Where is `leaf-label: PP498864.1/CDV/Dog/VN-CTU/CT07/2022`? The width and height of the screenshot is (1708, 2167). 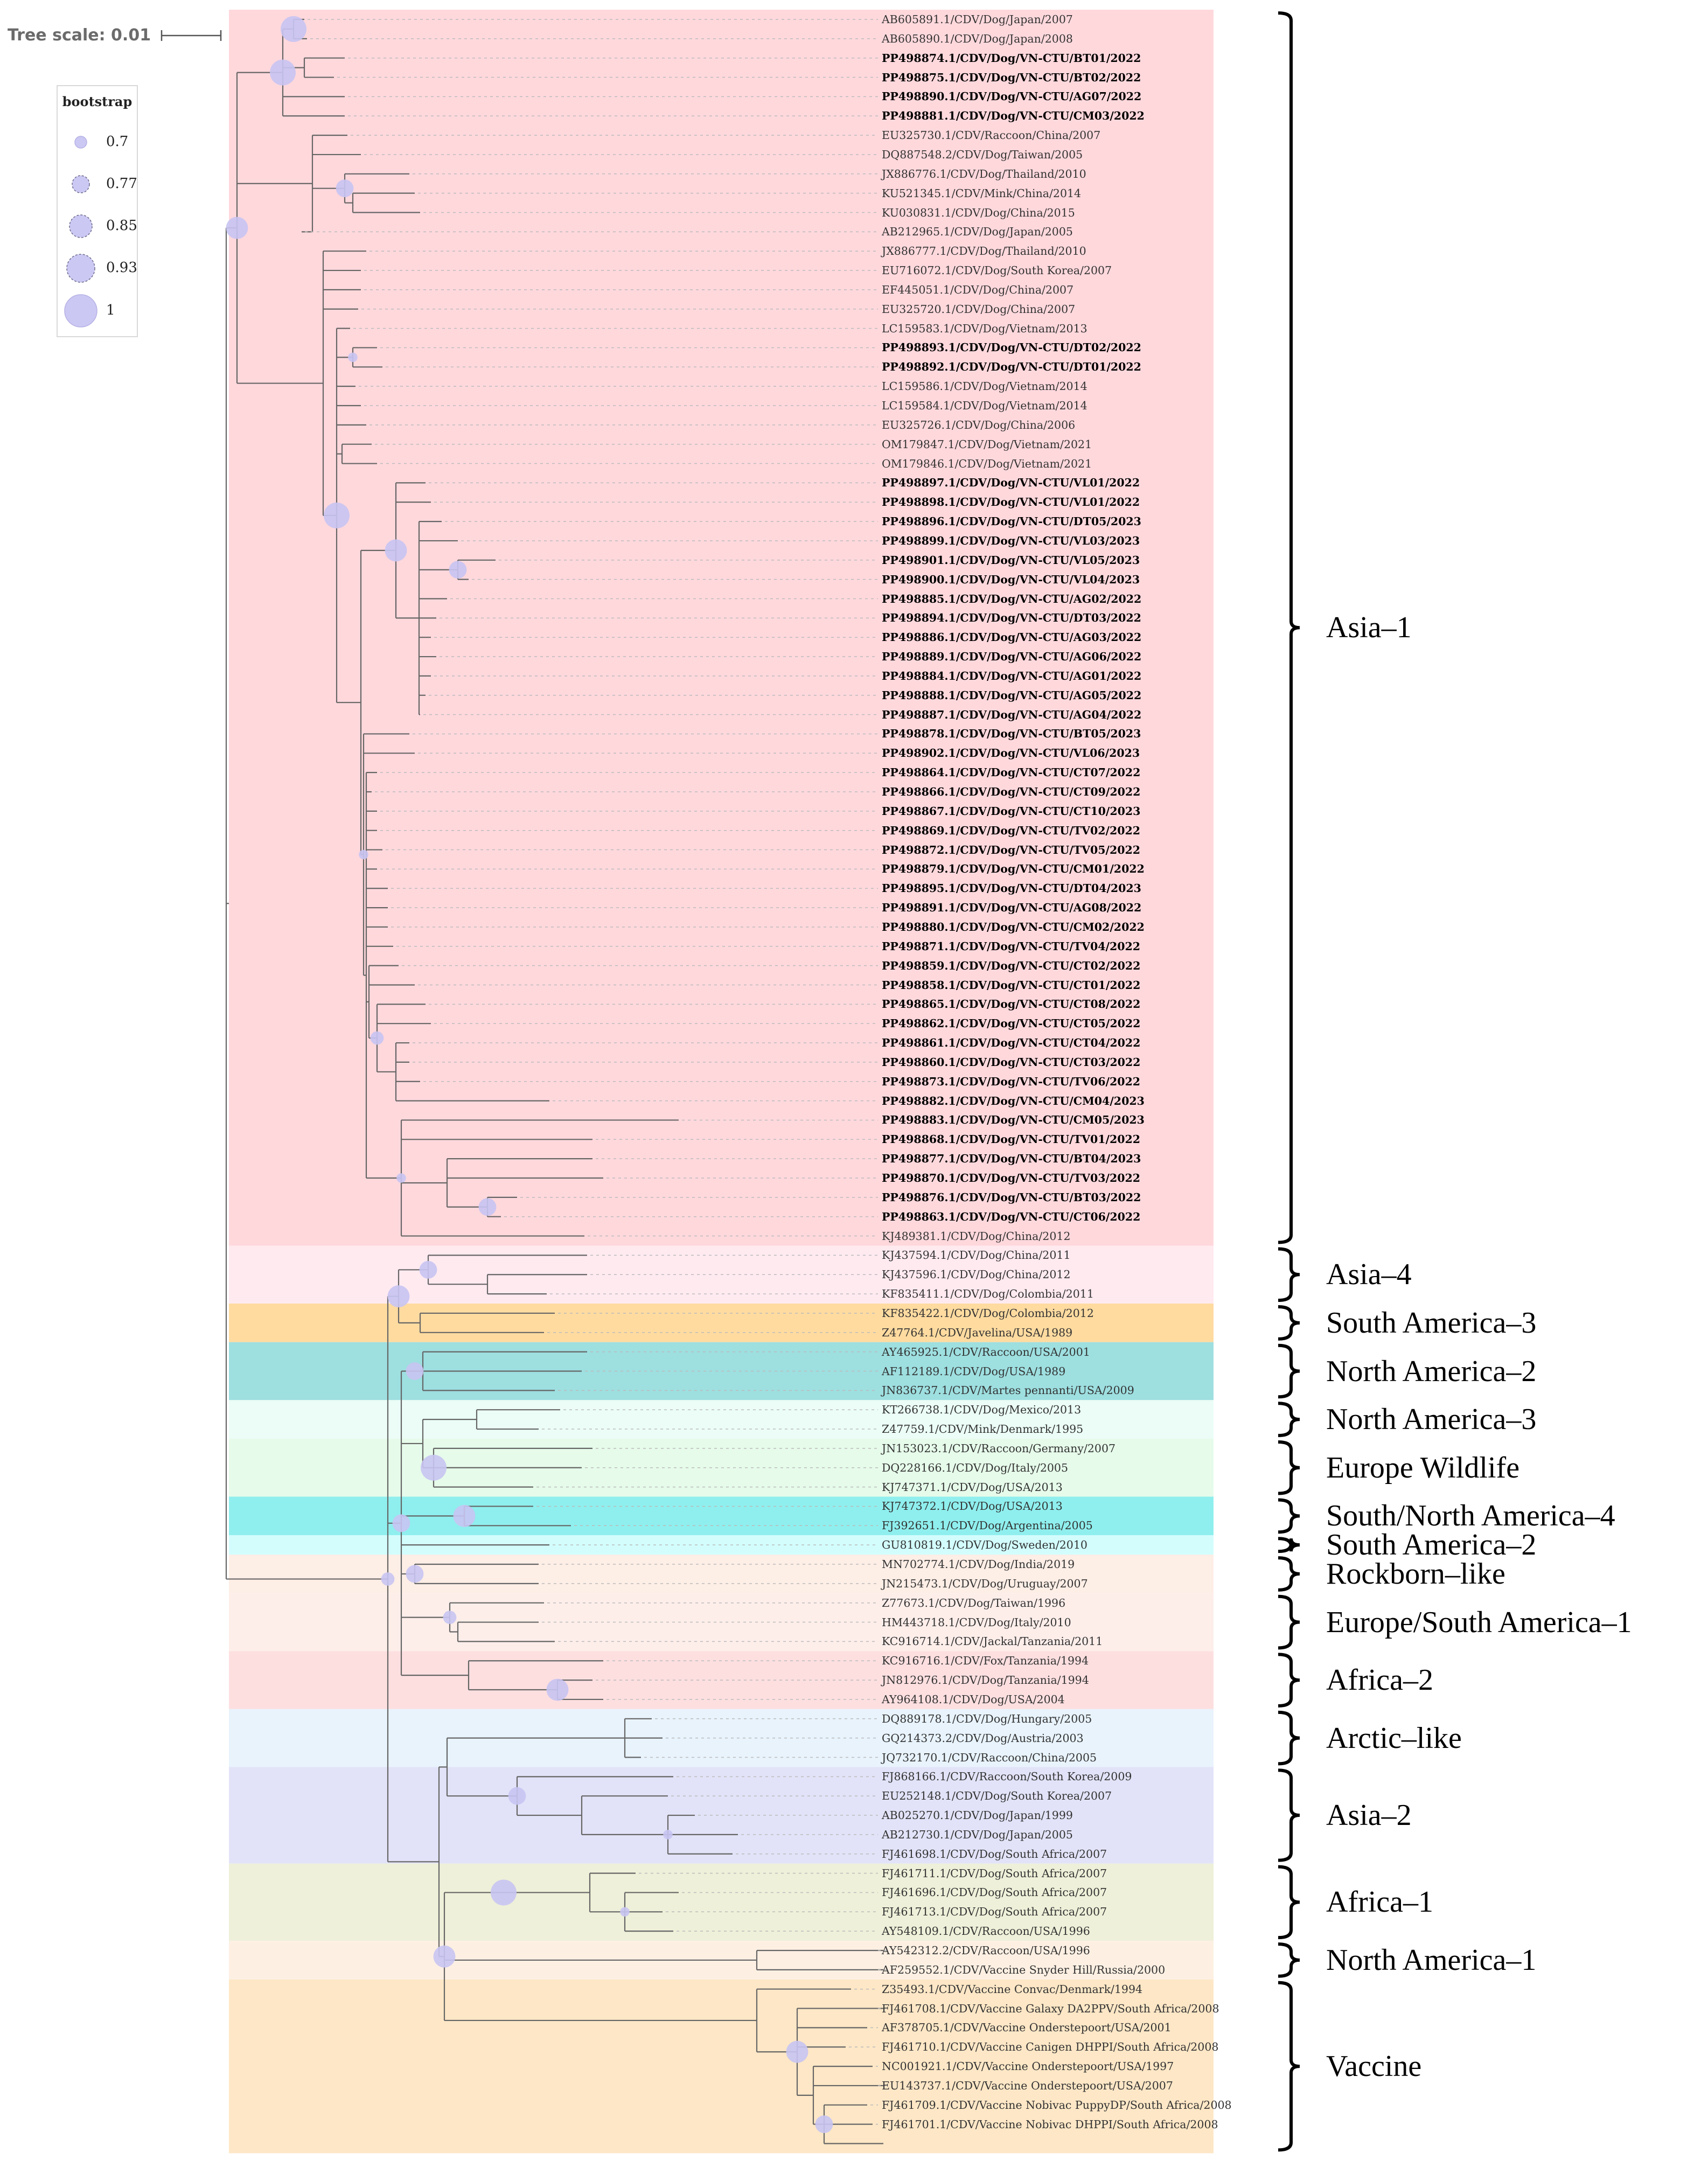 leaf-label: PP498864.1/CDV/Dog/VN-CTU/CT07/2022 is located at coordinates (1011, 772).